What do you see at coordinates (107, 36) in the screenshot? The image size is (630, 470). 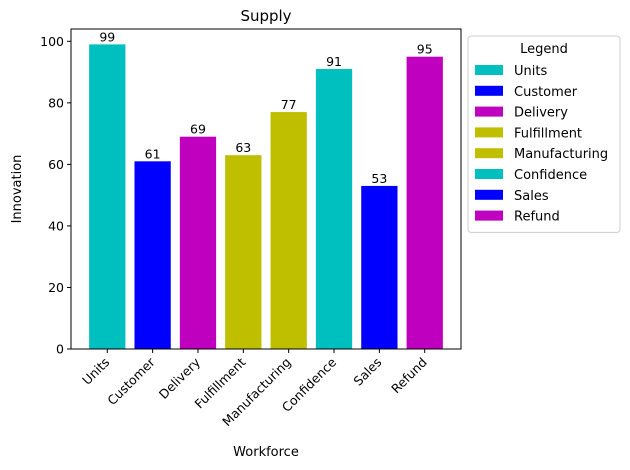 I see `bar-value-label: 99` at bounding box center [107, 36].